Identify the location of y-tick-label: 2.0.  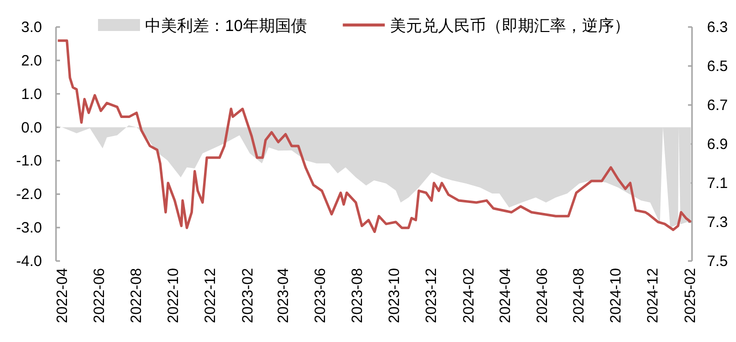
(31, 61).